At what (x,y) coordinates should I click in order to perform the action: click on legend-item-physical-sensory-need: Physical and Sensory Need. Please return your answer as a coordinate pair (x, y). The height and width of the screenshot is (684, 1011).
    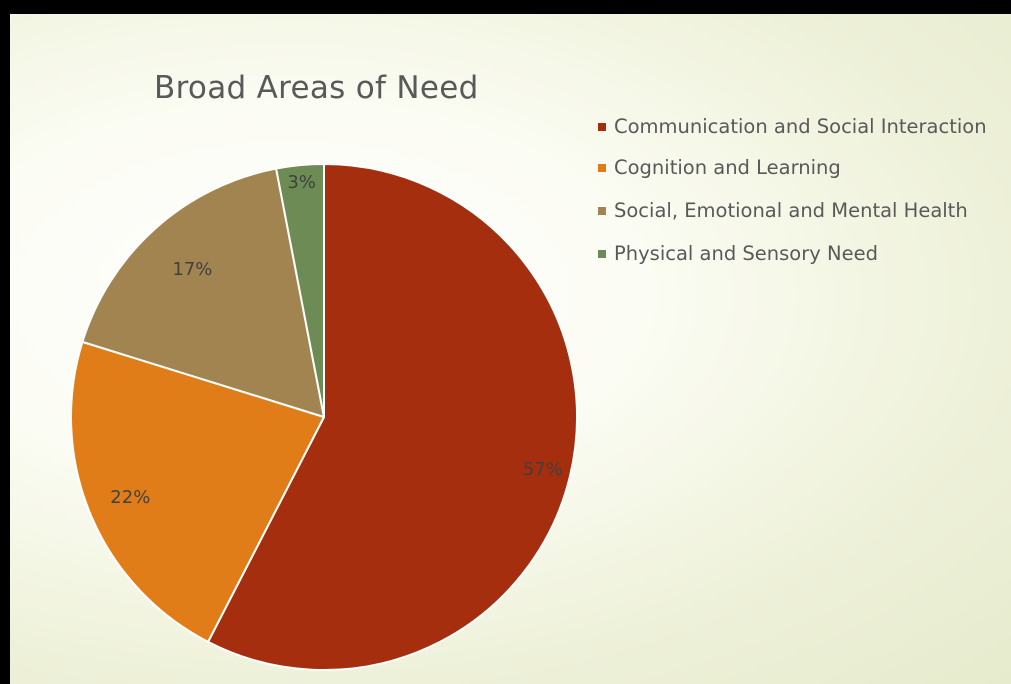
    Looking at the image, I should click on (798, 254).